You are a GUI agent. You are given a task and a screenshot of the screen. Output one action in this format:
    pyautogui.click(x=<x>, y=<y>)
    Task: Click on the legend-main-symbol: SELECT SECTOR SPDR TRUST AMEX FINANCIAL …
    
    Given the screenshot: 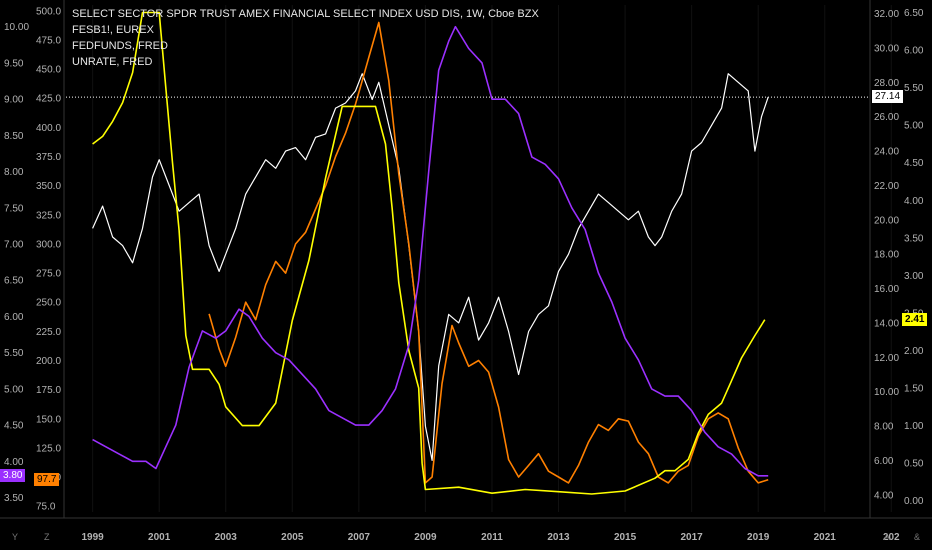 What is the action you would take?
    pyautogui.click(x=305, y=14)
    